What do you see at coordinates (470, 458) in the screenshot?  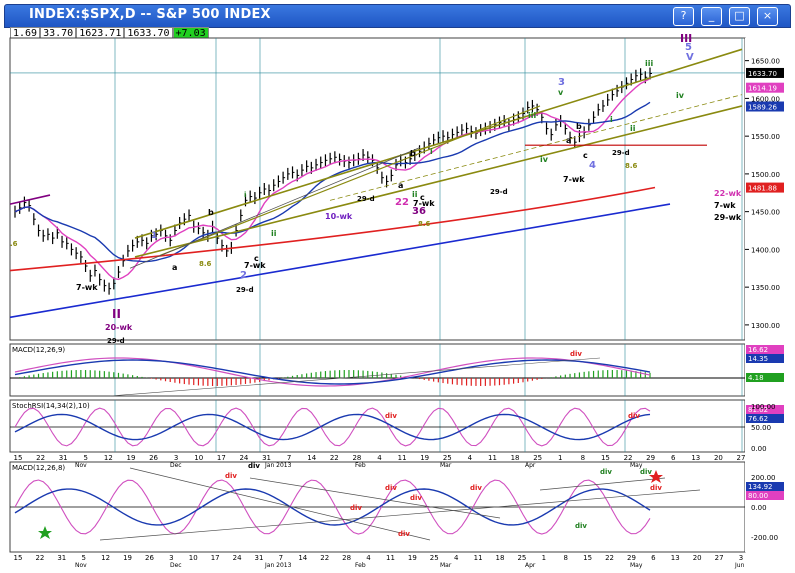 I see `x-tick-upper-20: 4` at bounding box center [470, 458].